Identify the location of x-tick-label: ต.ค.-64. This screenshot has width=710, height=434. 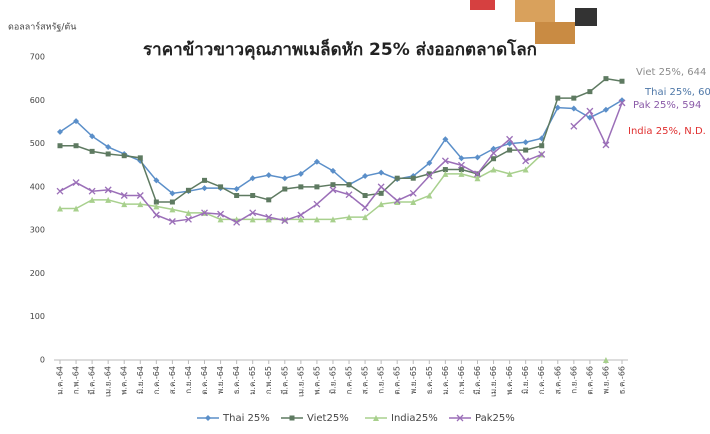
(204, 380).